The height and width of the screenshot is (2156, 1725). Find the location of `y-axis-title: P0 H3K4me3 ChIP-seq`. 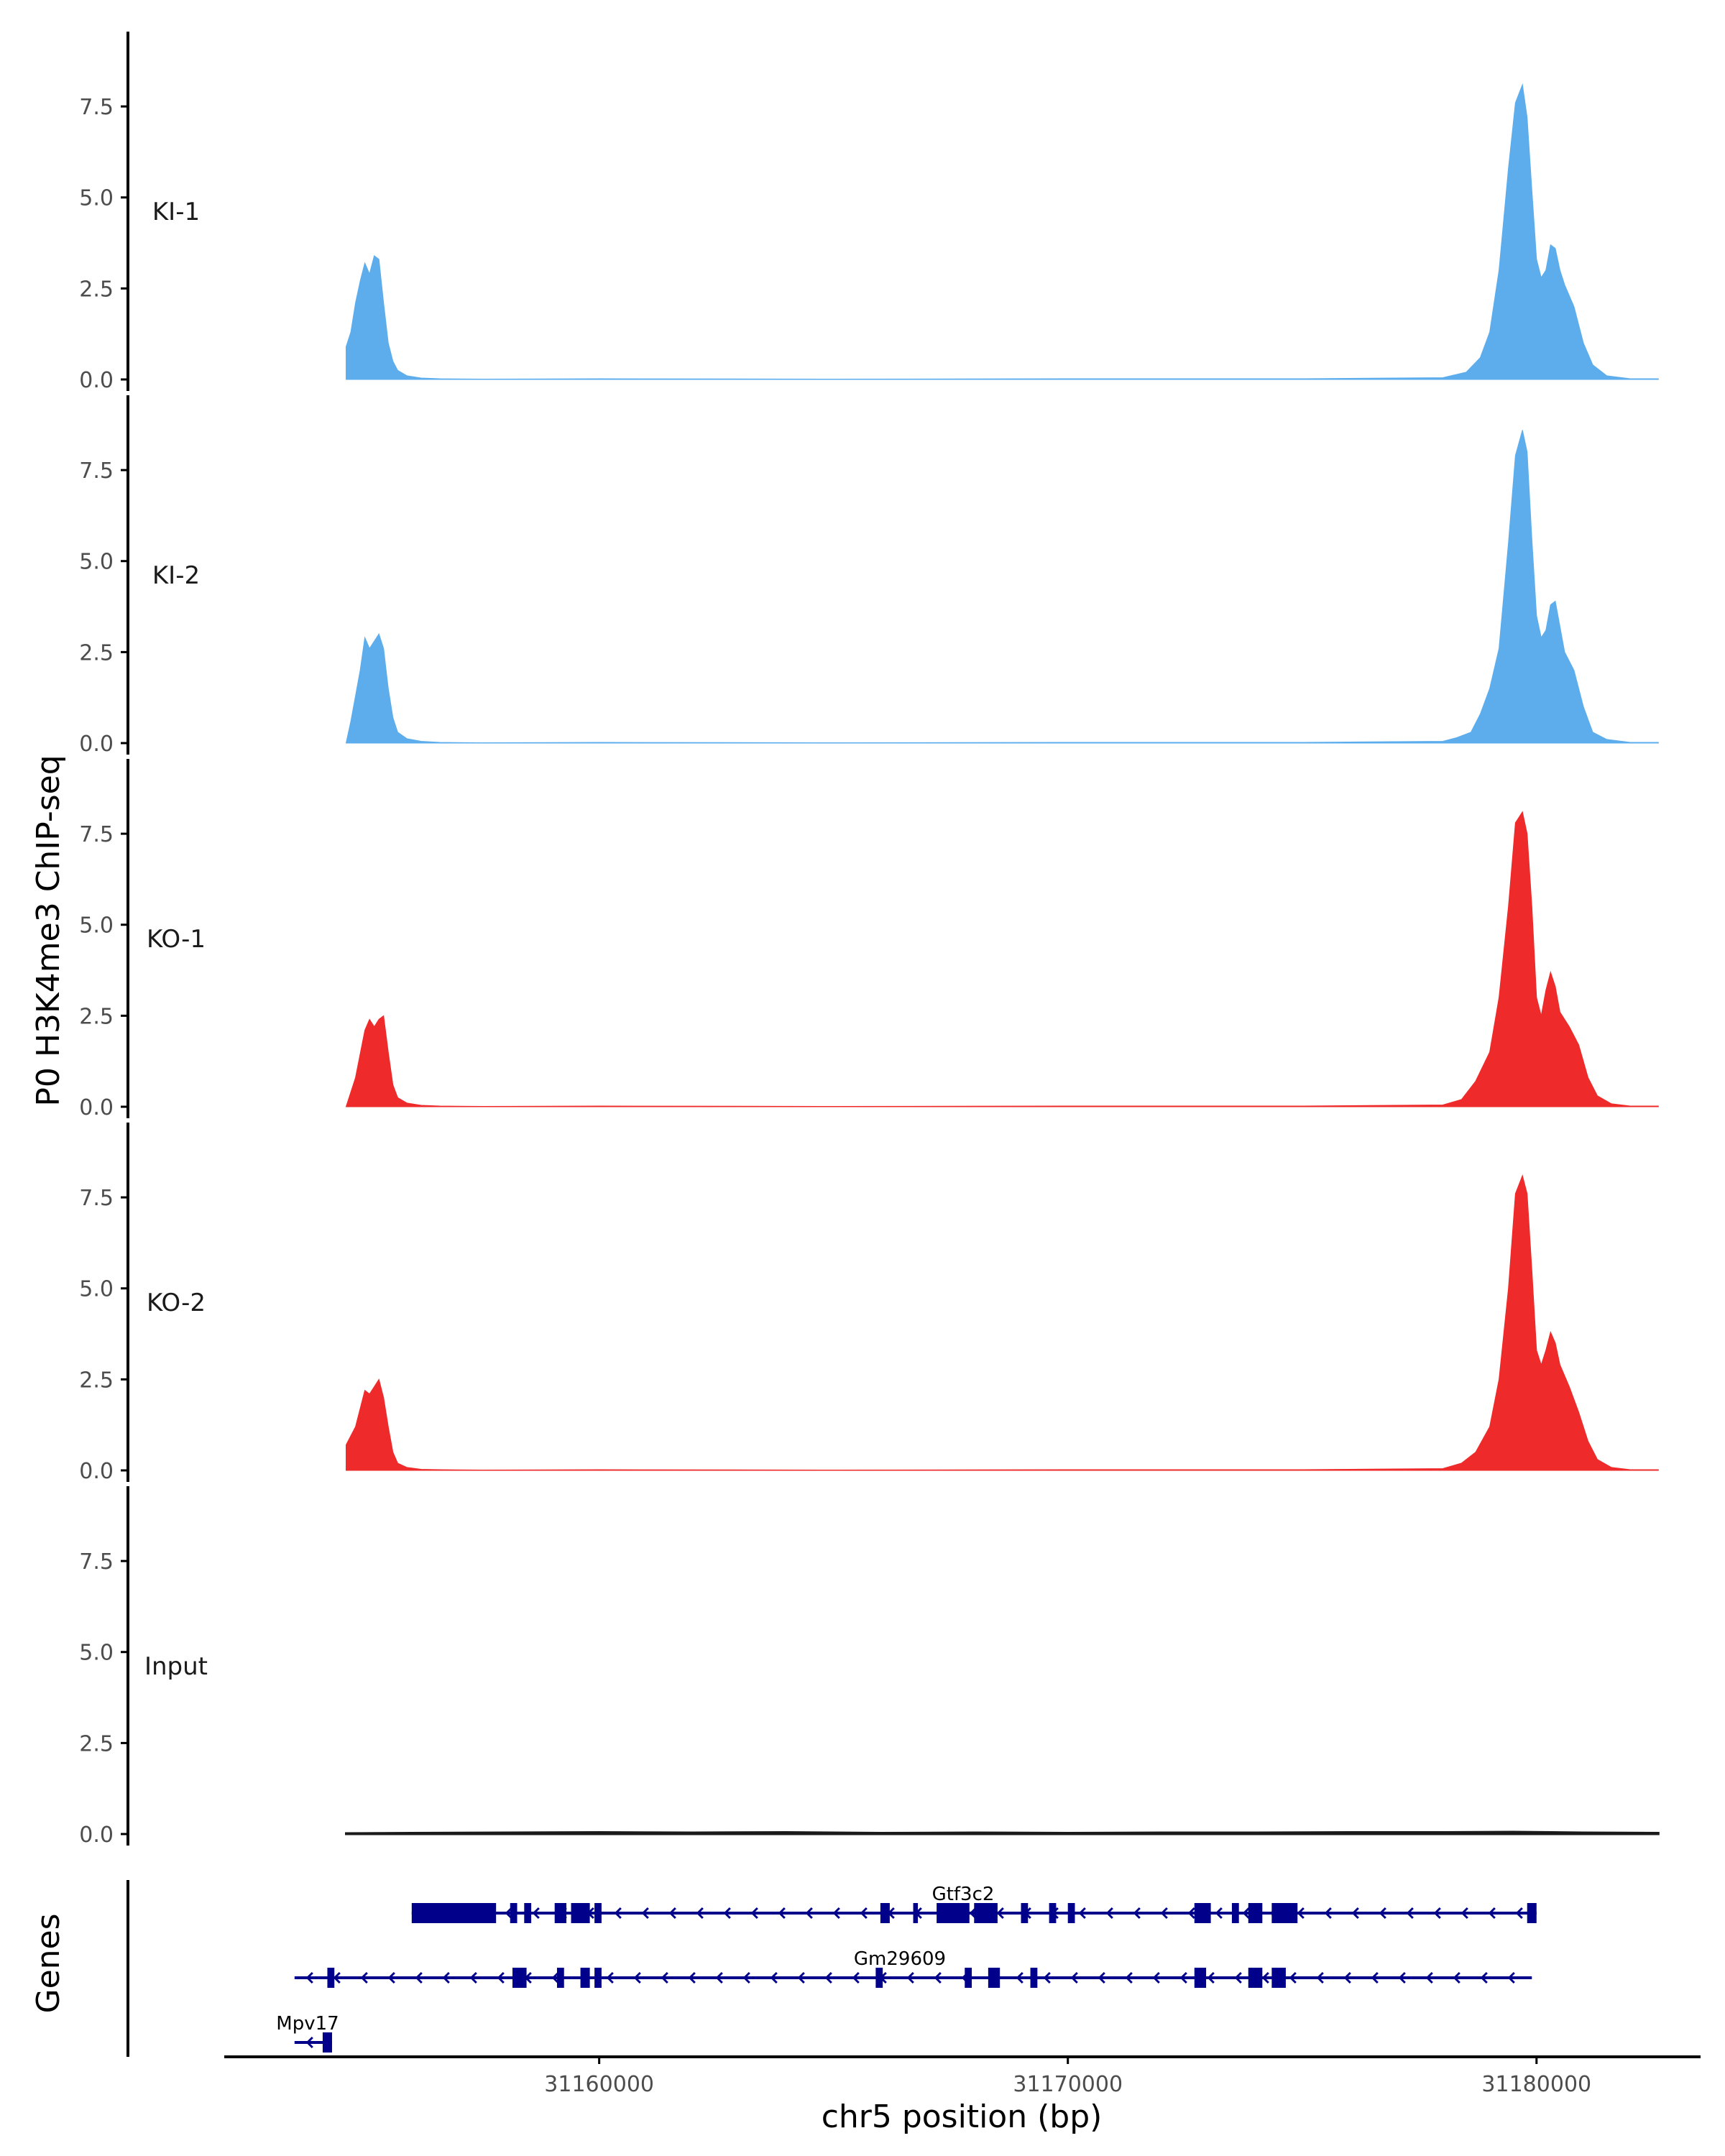

y-axis-title: P0 H3K4me3 ChIP-seq is located at coordinates (48, 931).